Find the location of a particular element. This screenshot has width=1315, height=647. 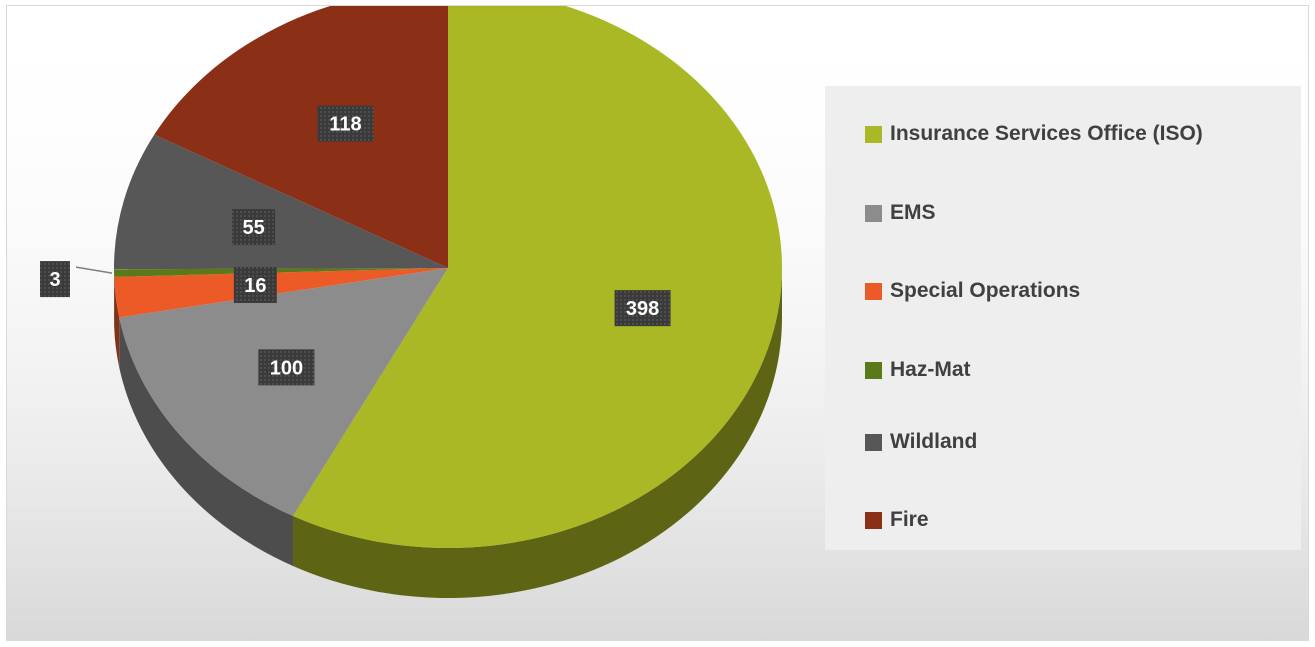

legend-label-ems: EMS is located at coordinates (913, 212).